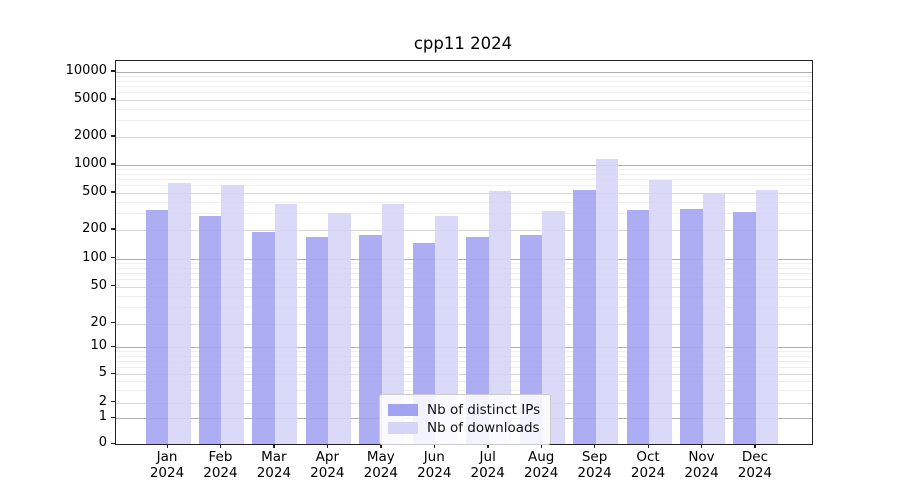  I want to click on y-axis-tick-label: 500, so click(94, 191).